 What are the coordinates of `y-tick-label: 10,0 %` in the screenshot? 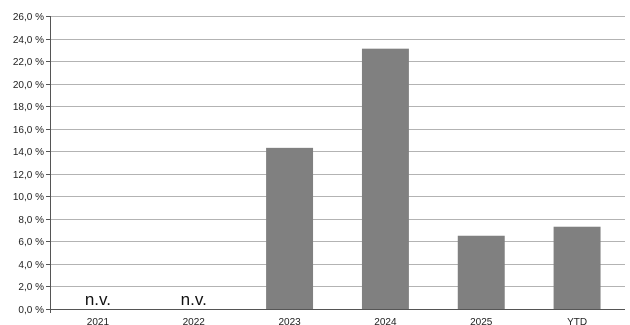 It's located at (28, 197).